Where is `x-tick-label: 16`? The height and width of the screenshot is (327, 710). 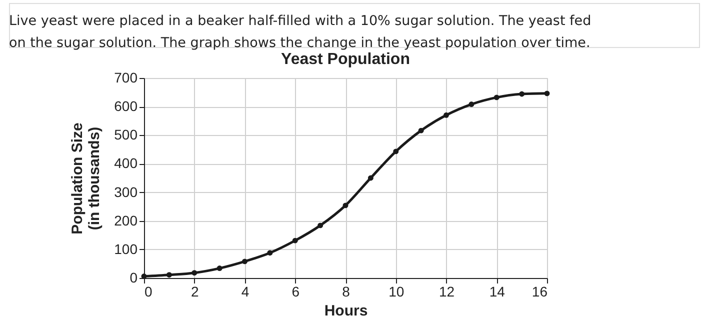 x-tick-label: 16 is located at coordinates (540, 292).